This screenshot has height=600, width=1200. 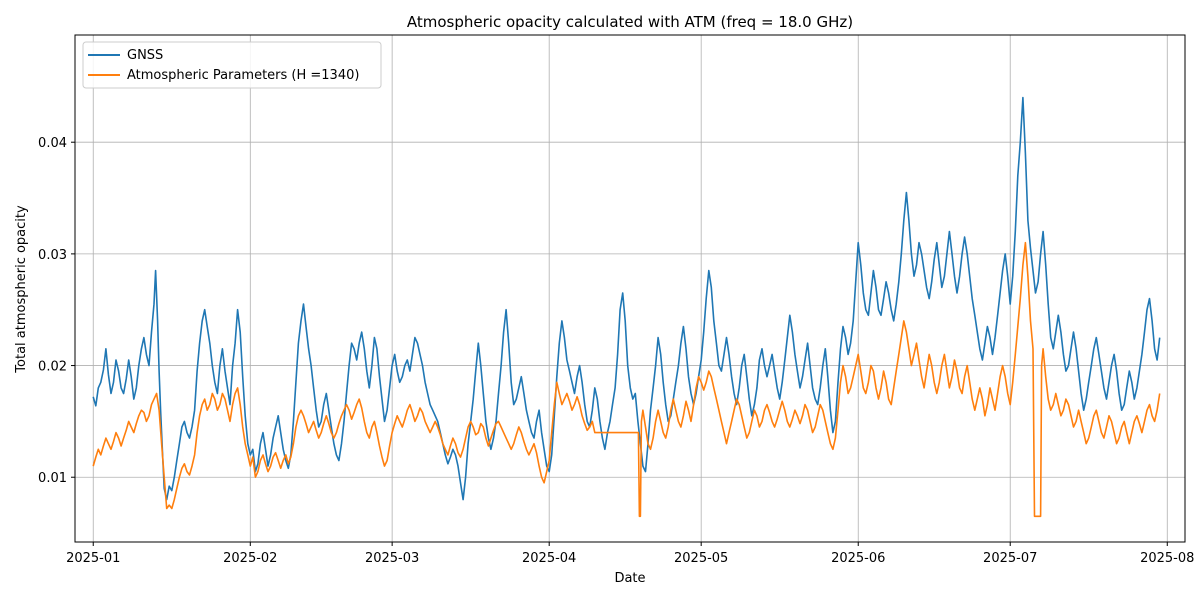 What do you see at coordinates (52, 255) in the screenshot?
I see `y-tick-label: 0.03` at bounding box center [52, 255].